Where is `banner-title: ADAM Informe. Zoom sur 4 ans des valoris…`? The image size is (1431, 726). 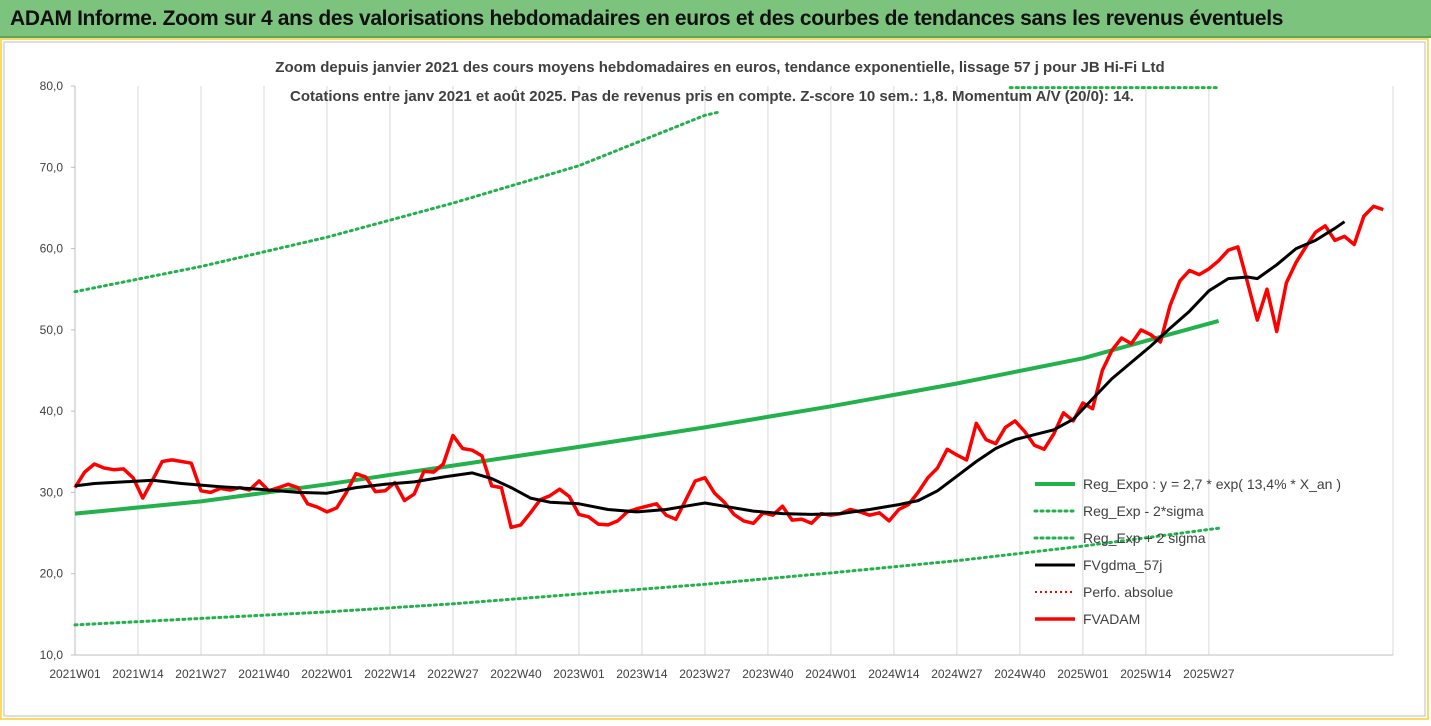
banner-title: ADAM Informe. Zoom sur 4 ans des valoris… is located at coordinates (647, 18).